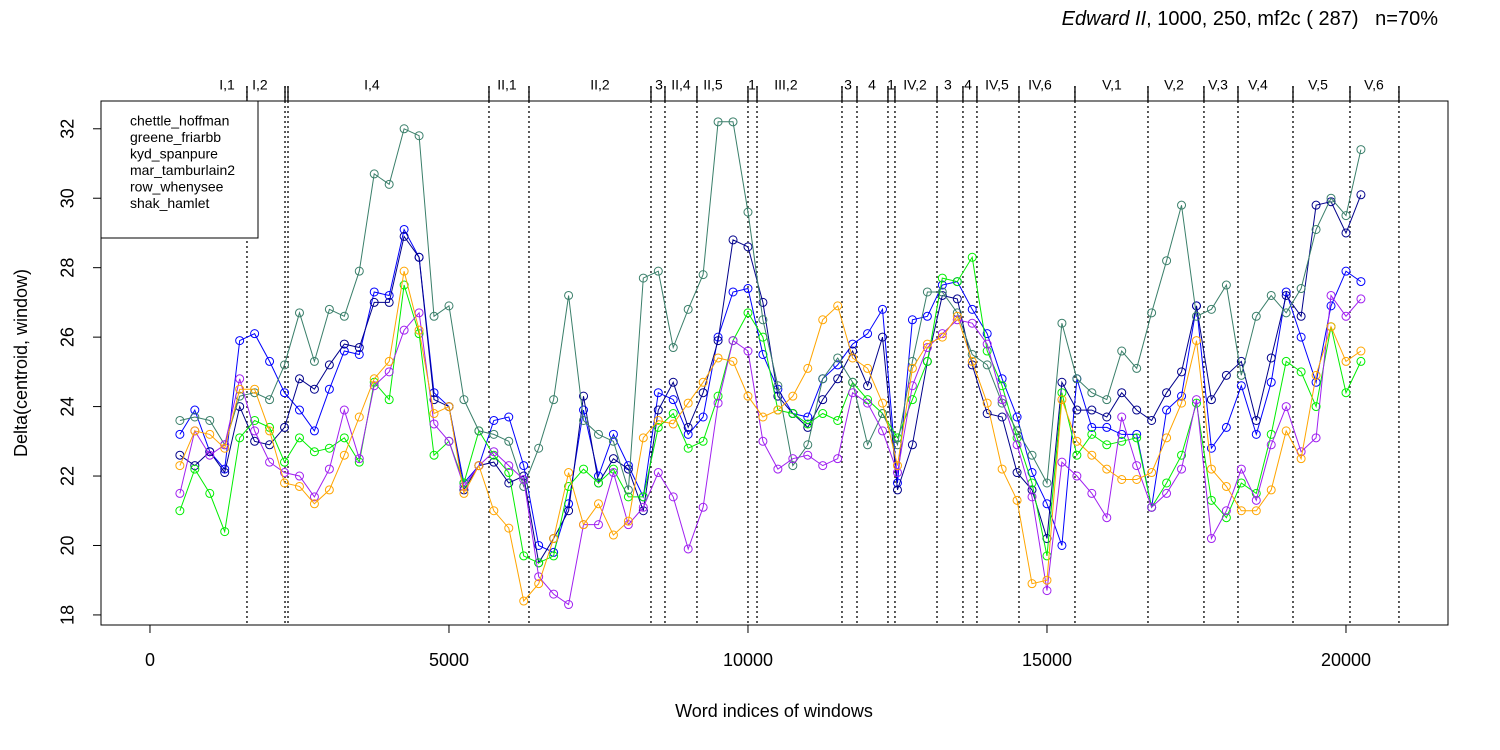 This screenshot has height=750, width=1500. What do you see at coordinates (968, 85) in the screenshot?
I see `scene-label: 4` at bounding box center [968, 85].